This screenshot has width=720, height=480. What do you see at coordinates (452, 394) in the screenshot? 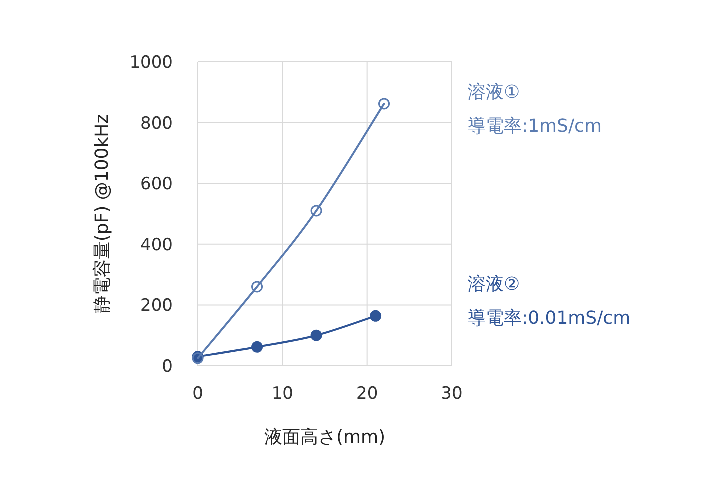
I see `x-tick-label: 30` at bounding box center [452, 394].